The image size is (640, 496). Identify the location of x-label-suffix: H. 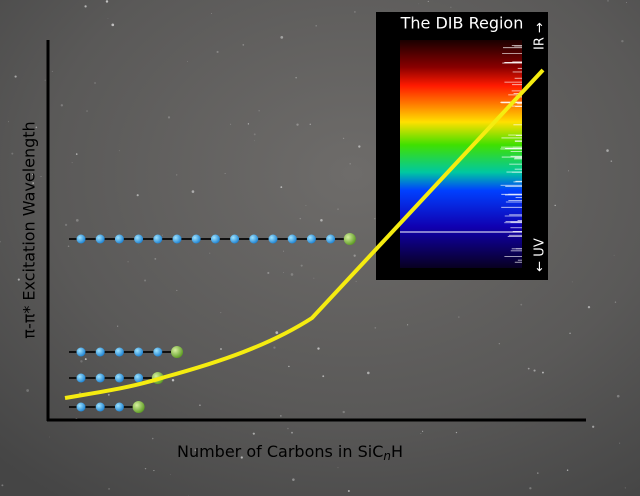
(397, 451).